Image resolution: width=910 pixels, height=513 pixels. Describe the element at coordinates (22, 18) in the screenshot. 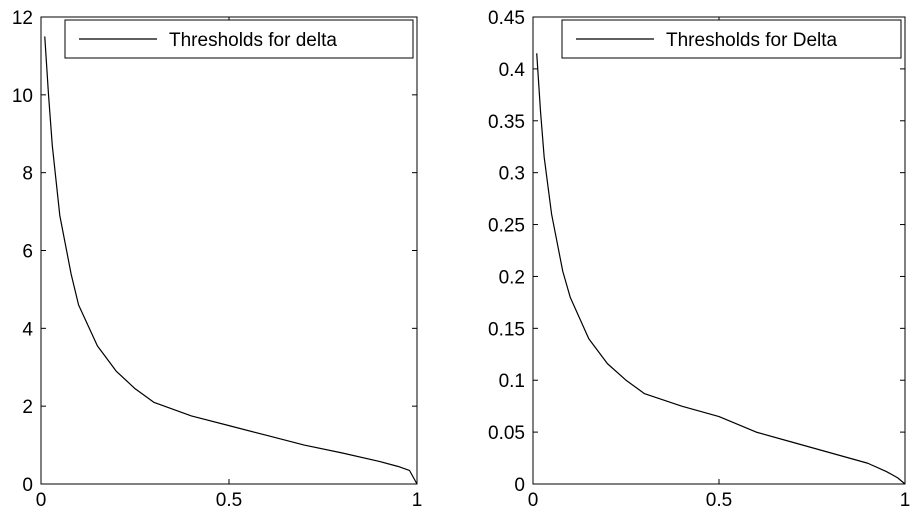

I see `y-tick-label: 12` at that location.